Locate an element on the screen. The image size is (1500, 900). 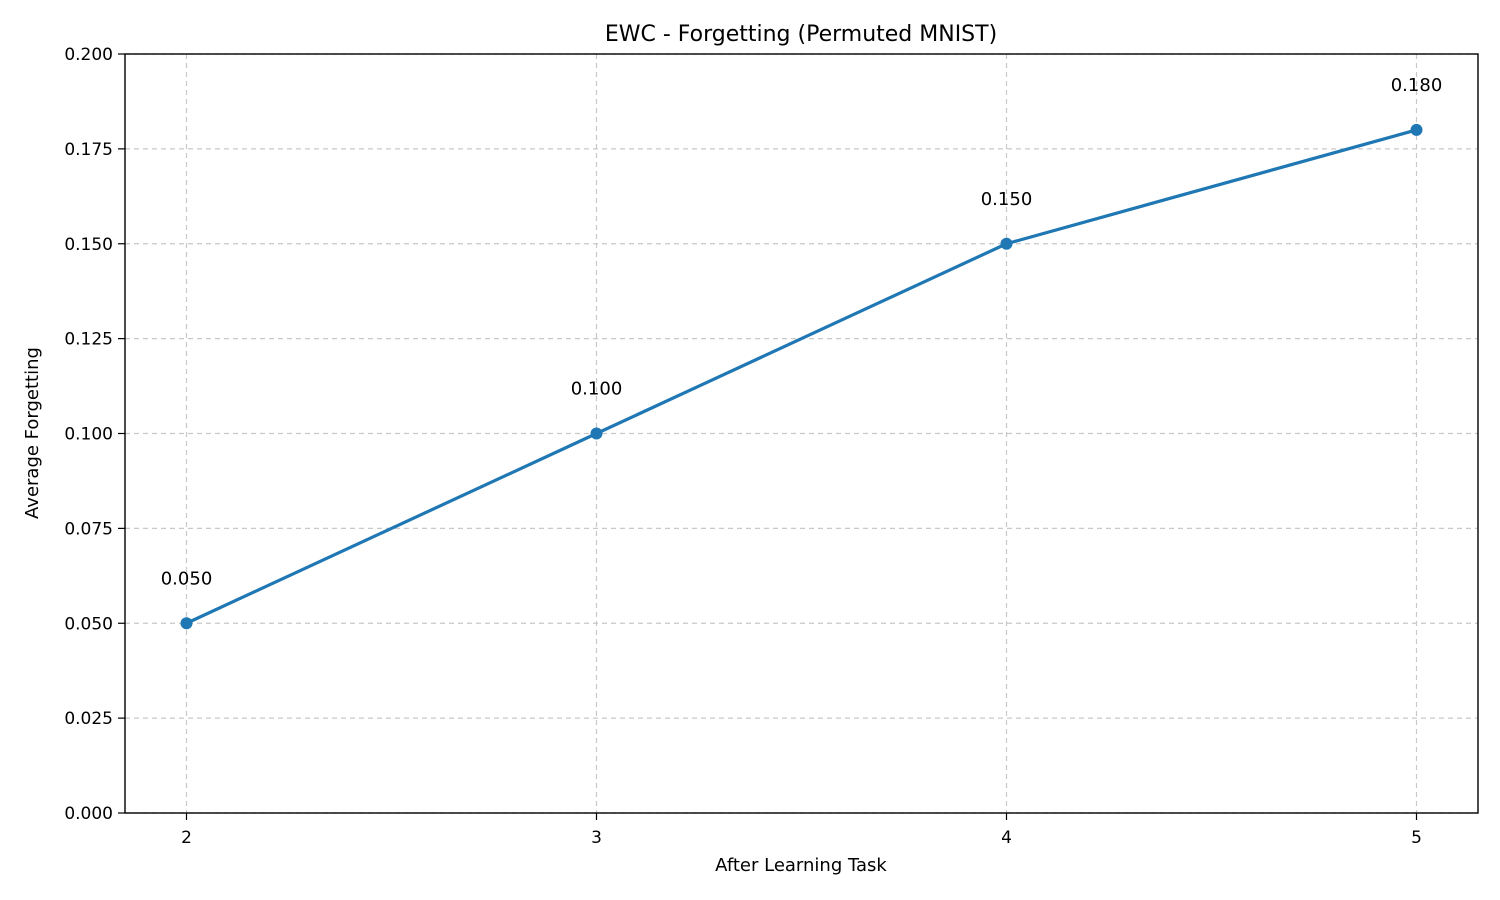
y-tick-label-7: 0.175 is located at coordinates (88, 150).